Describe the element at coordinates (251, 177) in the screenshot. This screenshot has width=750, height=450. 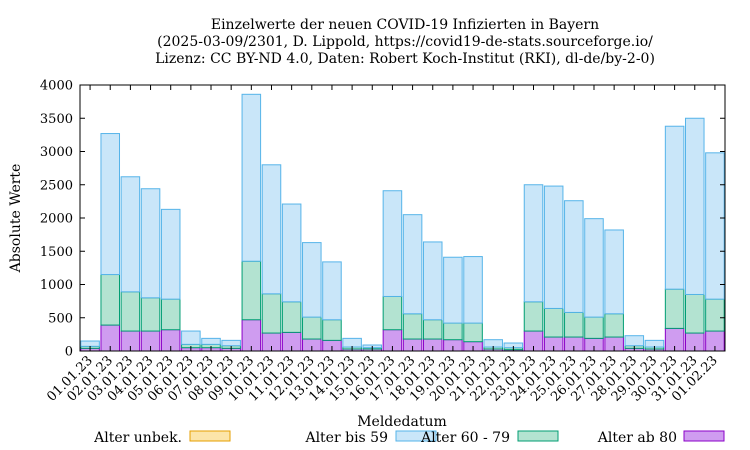
I see `bar-09.01.23-alterbis59` at that location.